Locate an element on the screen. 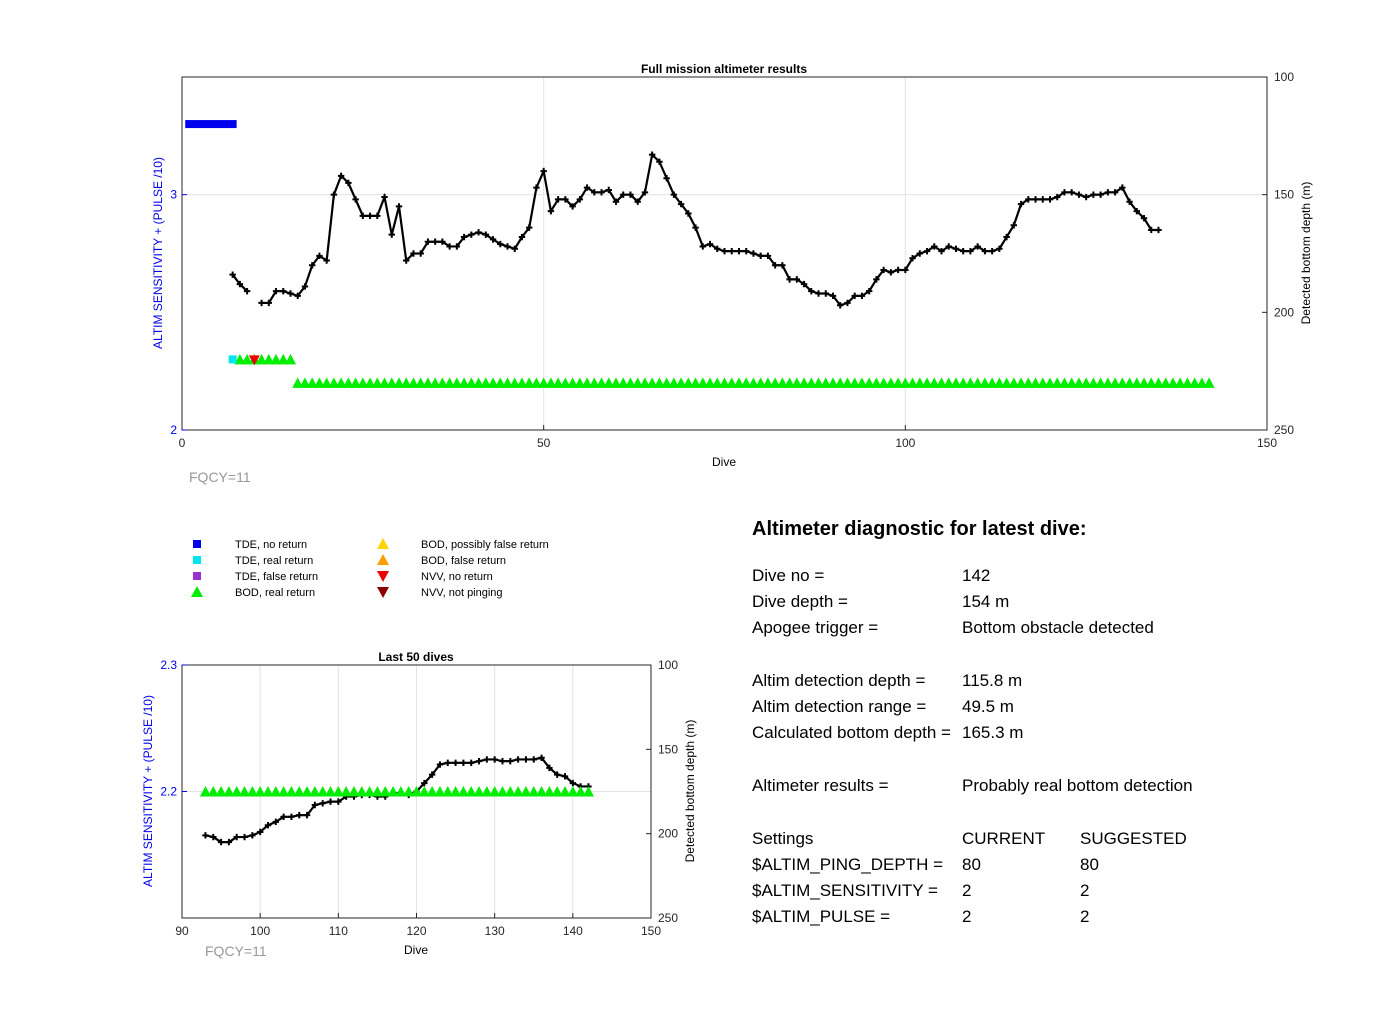  tde-no-return-marker is located at coordinates (211, 124).